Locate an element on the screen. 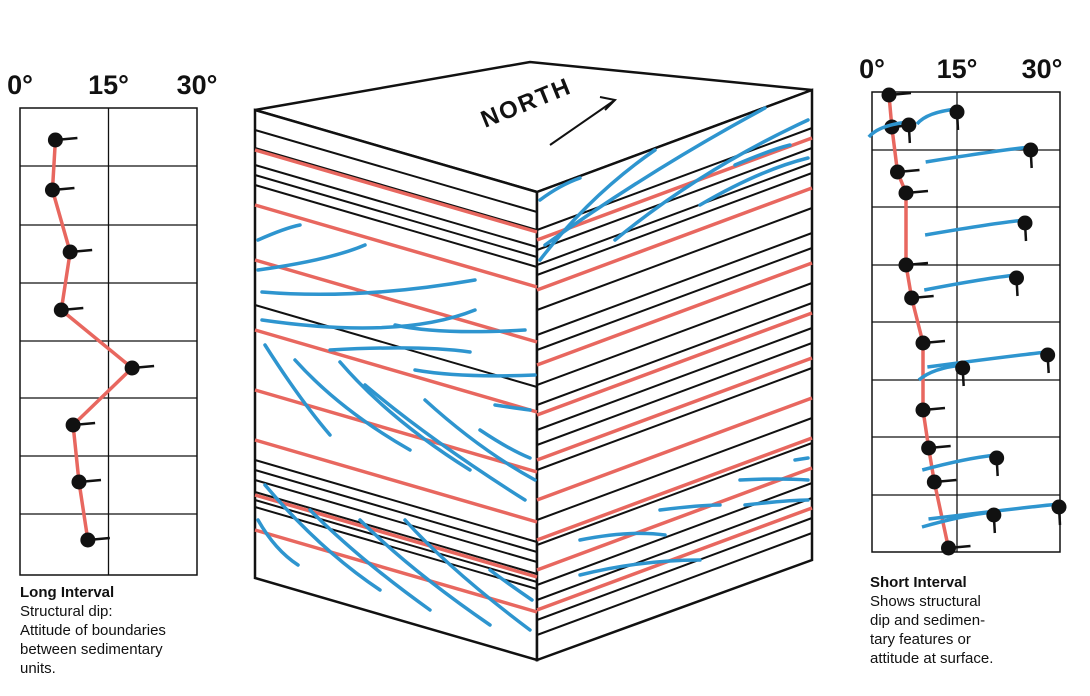 The height and width of the screenshot is (696, 1090). caption-line: between sedimentary is located at coordinates (91, 649).